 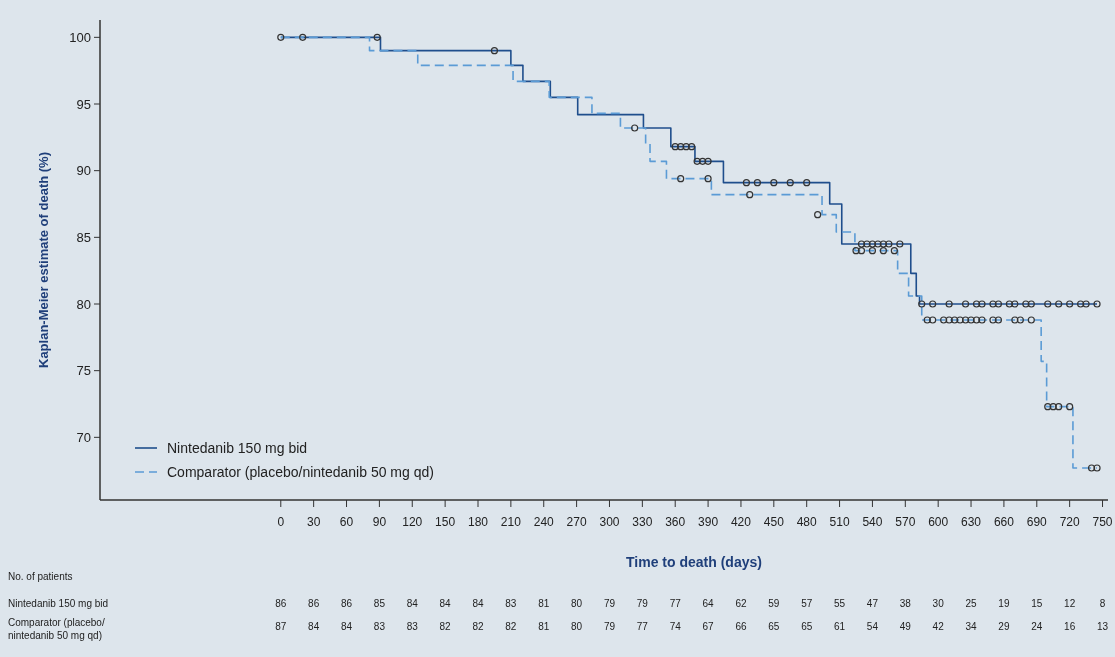 I want to click on x-tick-label: 330, so click(x=642, y=522).